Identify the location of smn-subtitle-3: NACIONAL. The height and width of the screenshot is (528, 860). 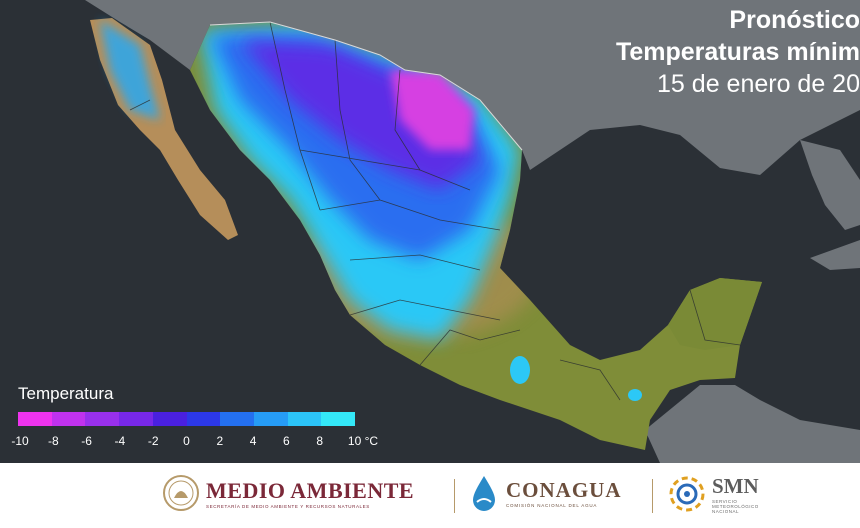
(726, 511).